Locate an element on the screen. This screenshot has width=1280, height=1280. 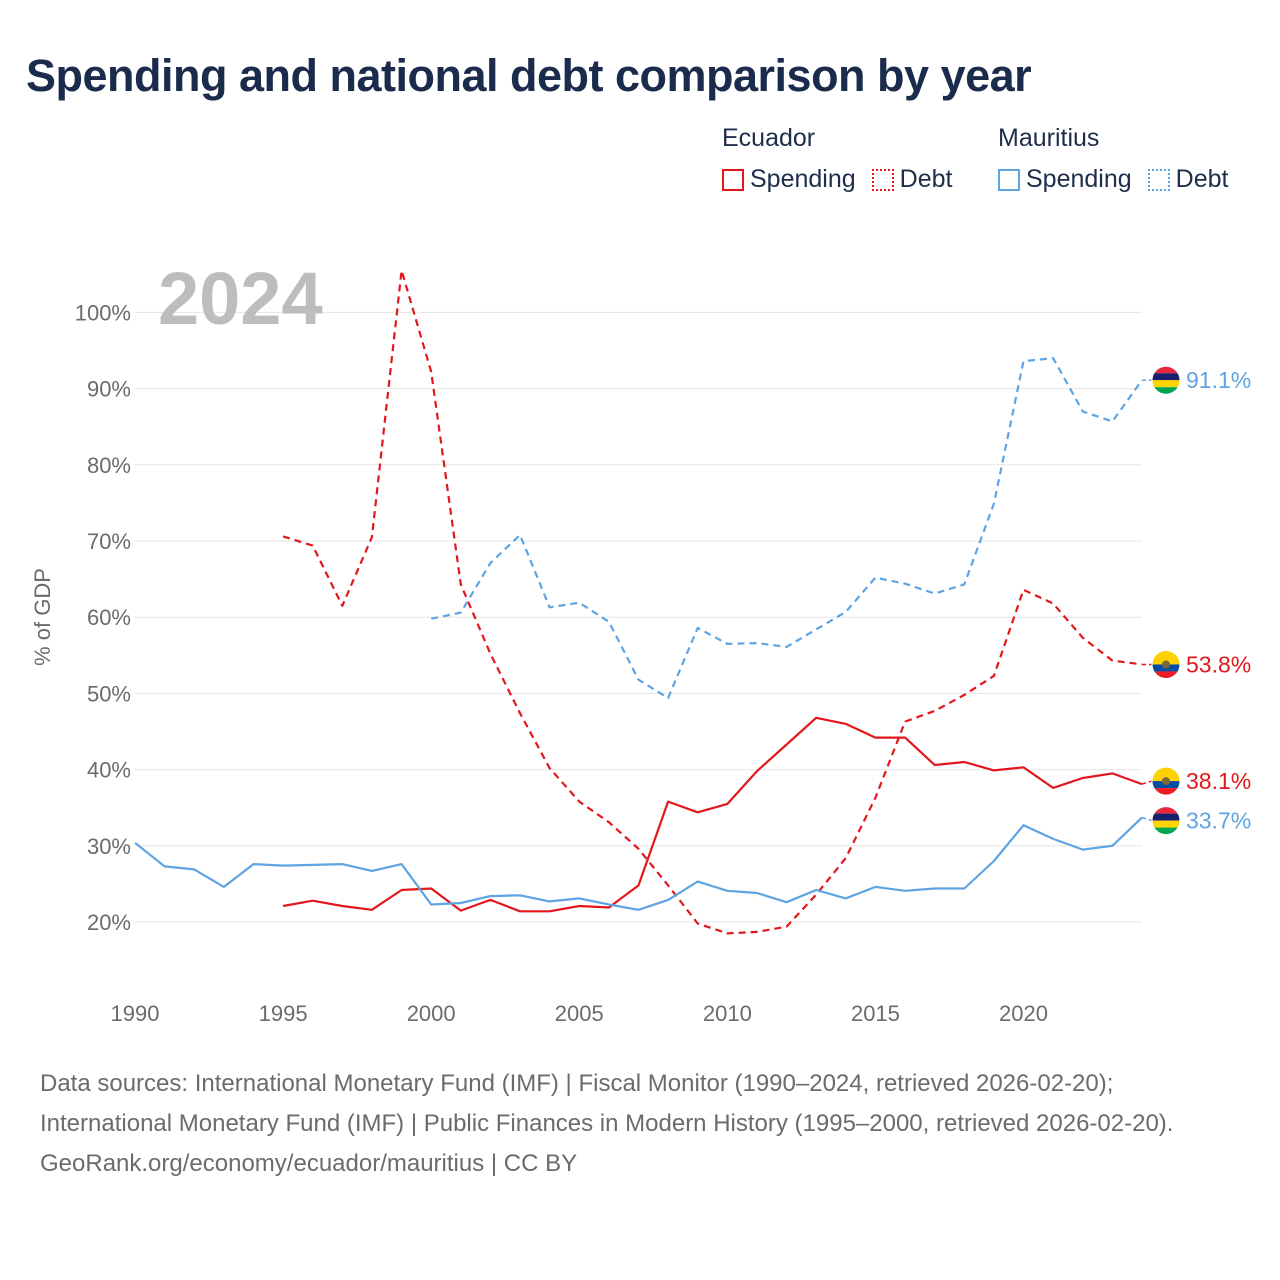
y-tick-label: 90% is located at coordinates (109, 389).